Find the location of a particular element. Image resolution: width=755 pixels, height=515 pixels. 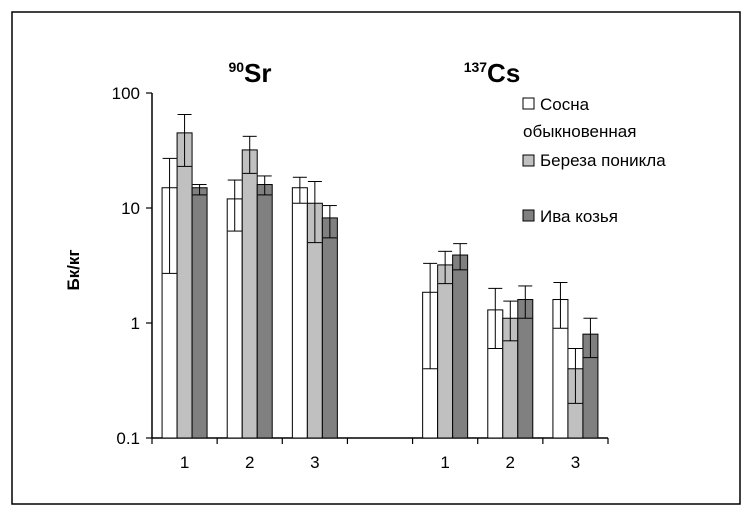

y-tick-label: 100 is located at coordinates (126, 93).